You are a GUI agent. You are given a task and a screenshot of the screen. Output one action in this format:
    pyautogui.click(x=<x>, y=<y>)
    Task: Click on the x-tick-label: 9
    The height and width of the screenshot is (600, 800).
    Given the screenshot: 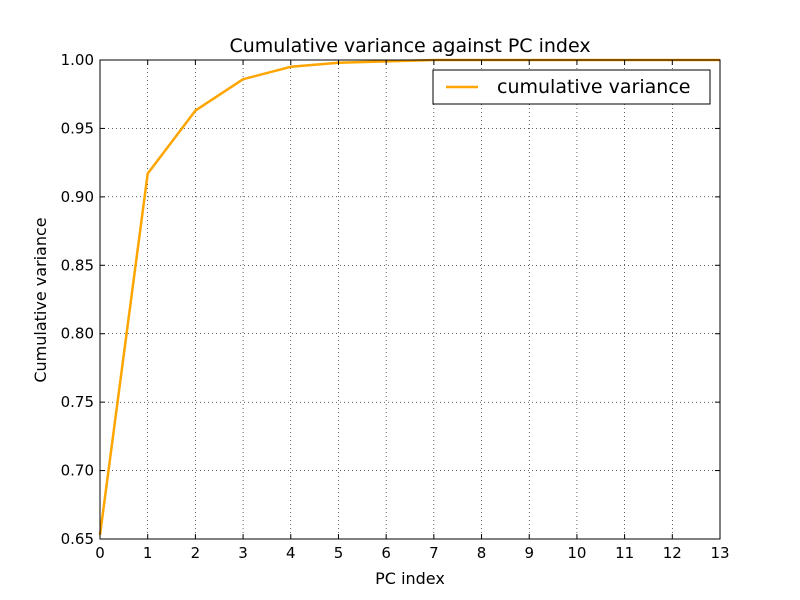 What is the action you would take?
    pyautogui.click(x=529, y=553)
    